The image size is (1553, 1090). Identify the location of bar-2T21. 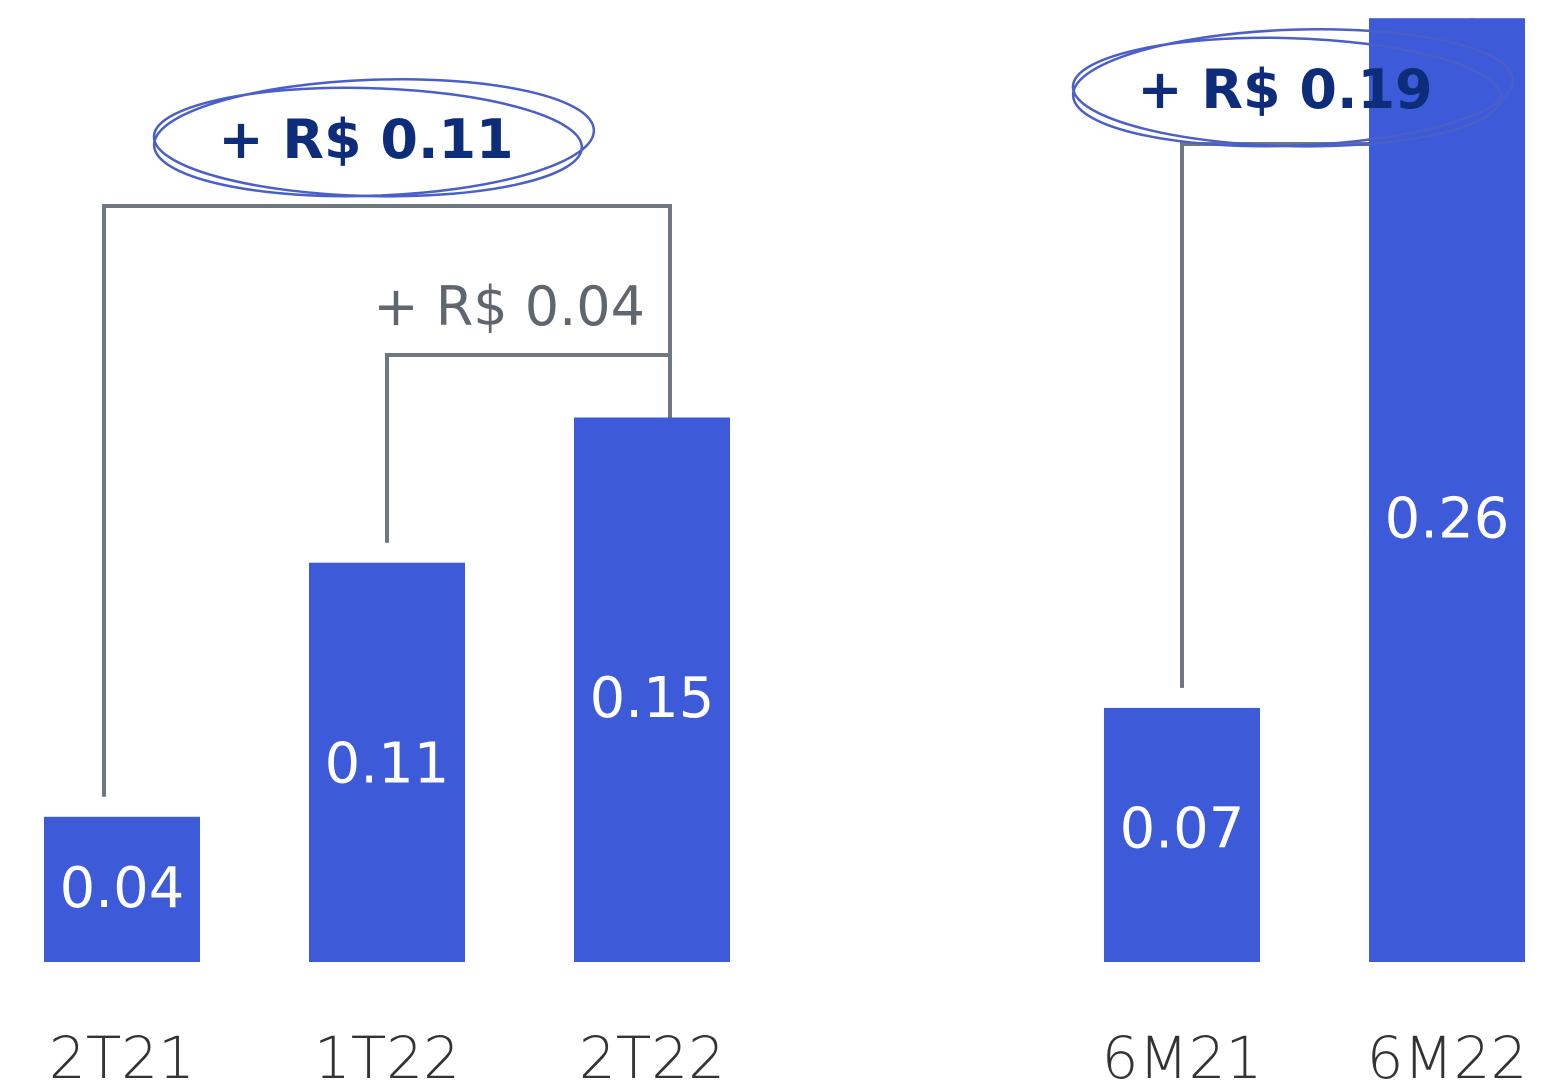
(122, 889).